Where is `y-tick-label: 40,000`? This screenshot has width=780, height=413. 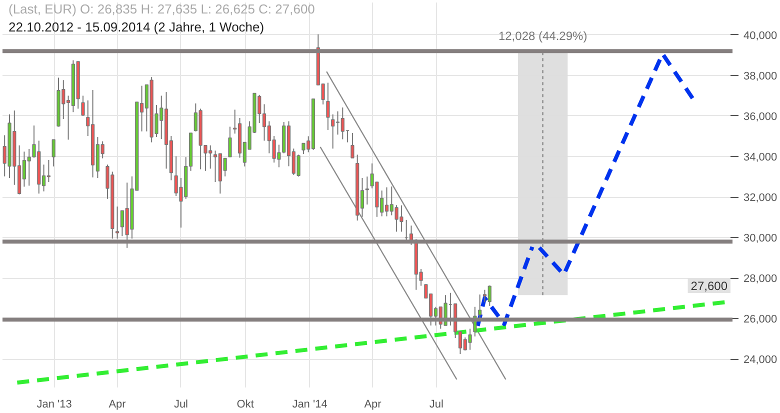 y-tick-label: 40,000 is located at coordinates (761, 36).